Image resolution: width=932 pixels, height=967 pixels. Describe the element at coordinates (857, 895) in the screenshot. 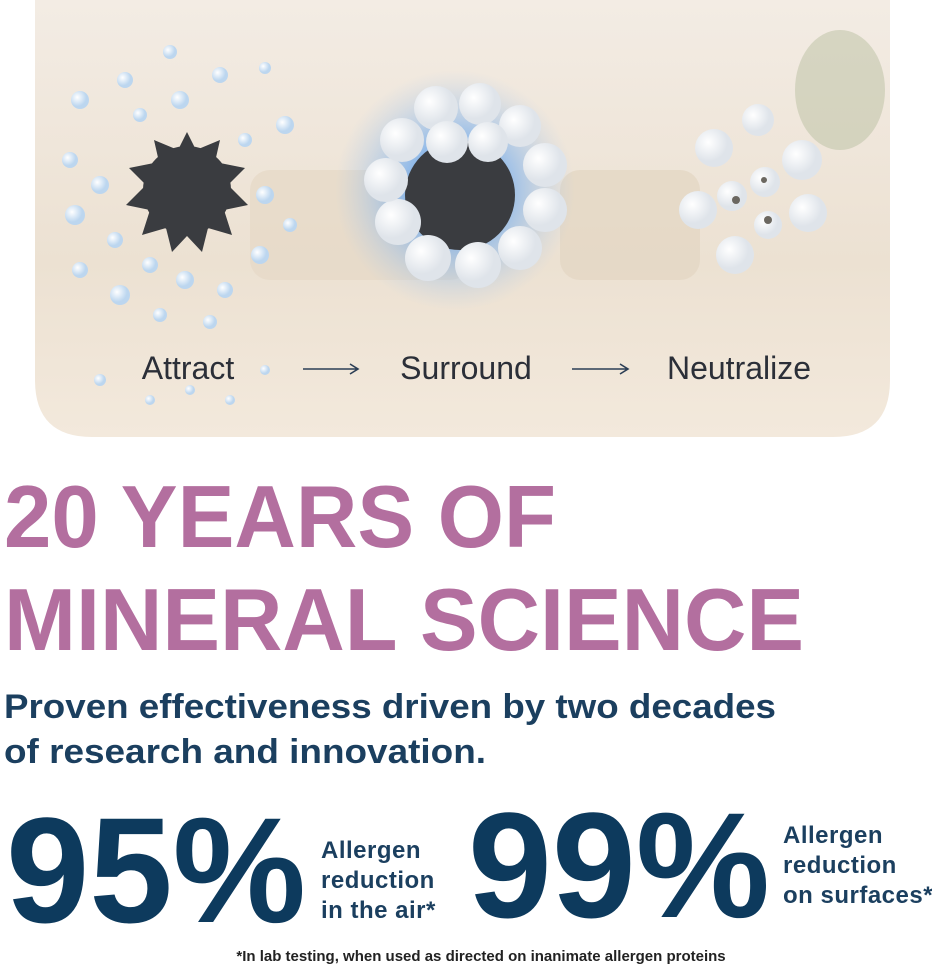

I see `stat-label: on surfaces*` at that location.